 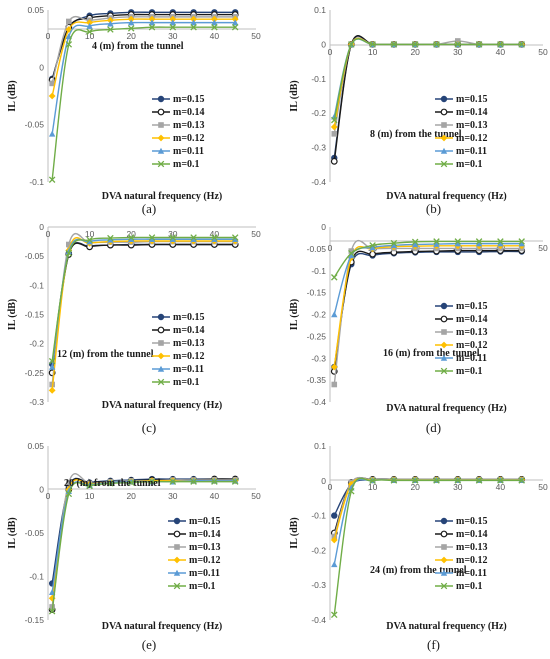 What do you see at coordinates (501, 52) in the screenshot?
I see `x-tick-label: 40` at bounding box center [501, 52].